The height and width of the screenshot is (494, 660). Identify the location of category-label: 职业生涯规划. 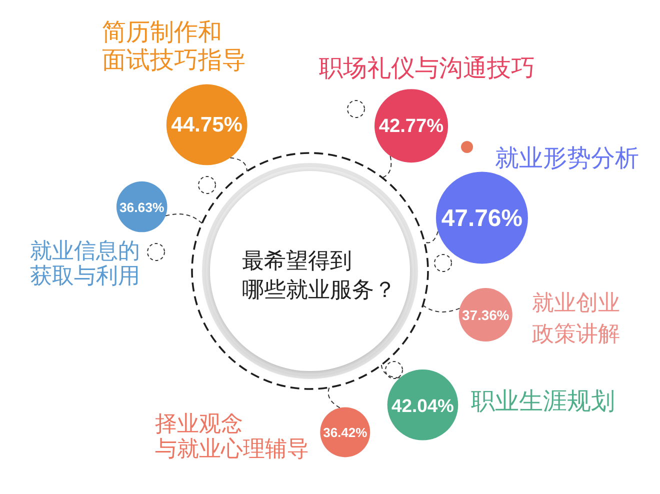
(543, 401).